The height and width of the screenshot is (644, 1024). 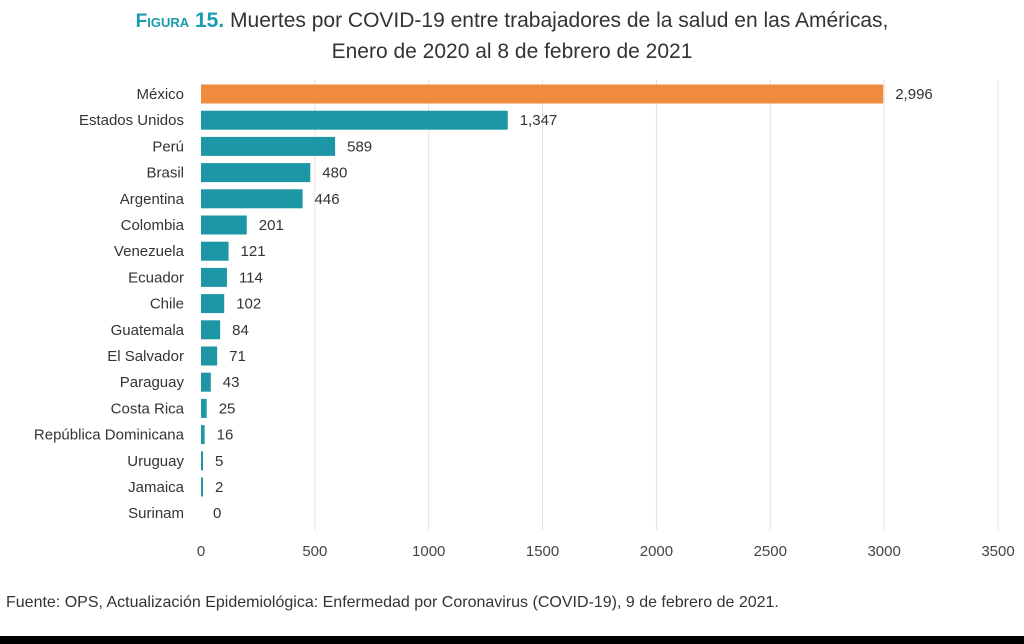 What do you see at coordinates (542, 551) in the screenshot?
I see `x-tick-label: 1500` at bounding box center [542, 551].